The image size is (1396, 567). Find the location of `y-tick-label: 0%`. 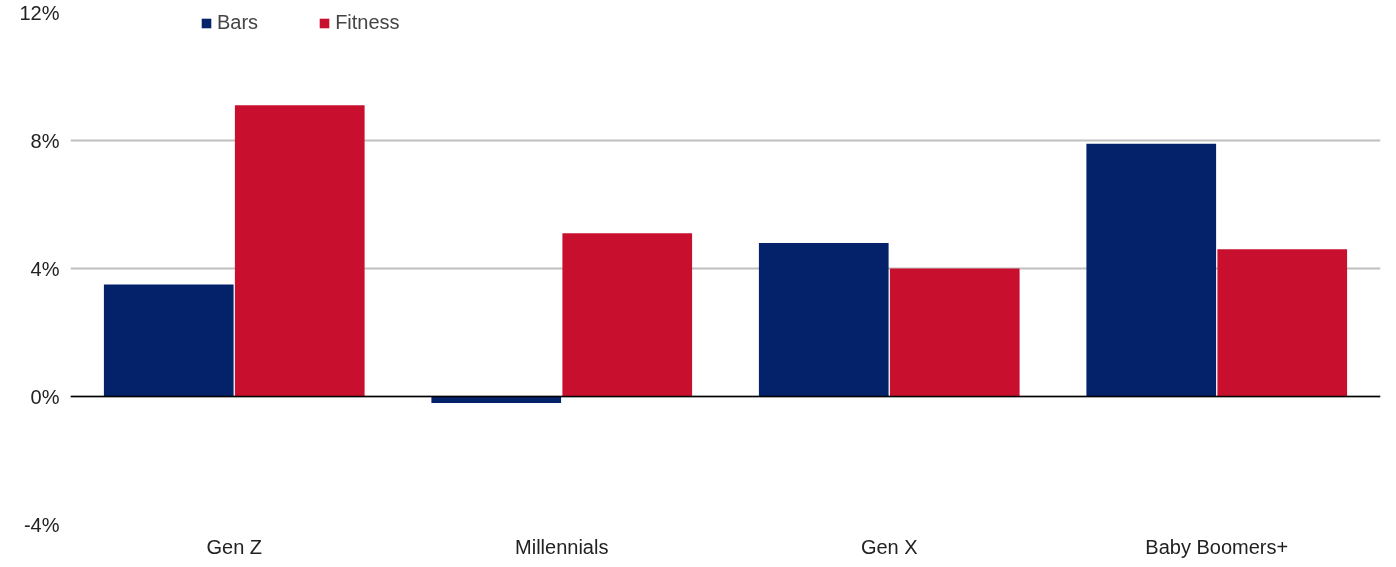

y-tick-label: 0% is located at coordinates (45, 396).